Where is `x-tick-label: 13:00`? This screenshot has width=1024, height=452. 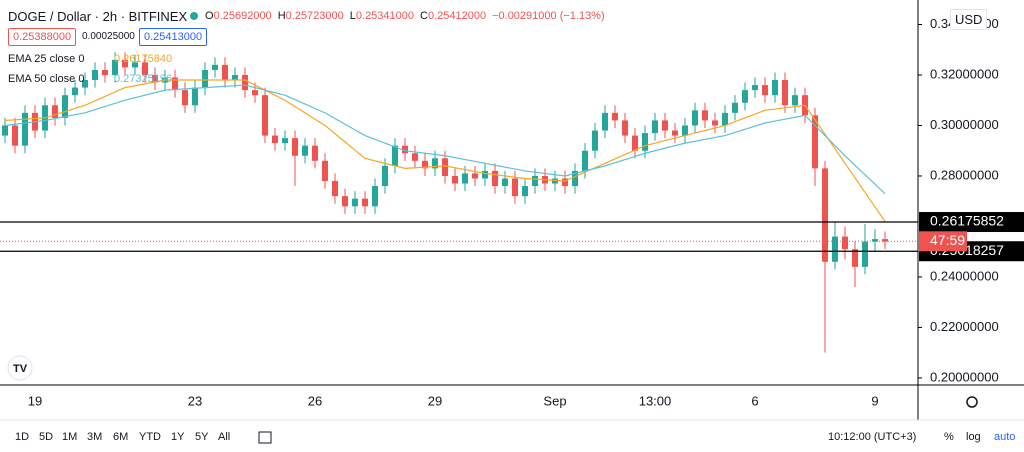
x-tick-label: 13:00 is located at coordinates (655, 400).